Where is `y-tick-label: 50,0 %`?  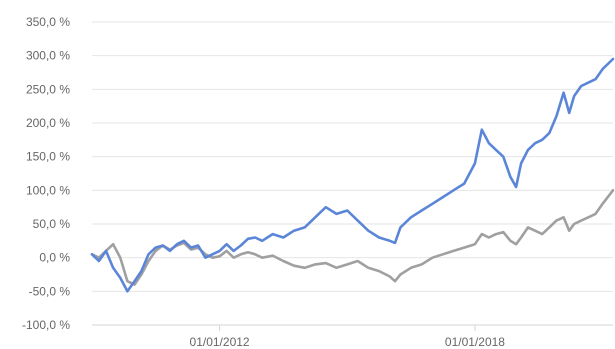
y-tick-label: 50,0 % is located at coordinates (52, 224).